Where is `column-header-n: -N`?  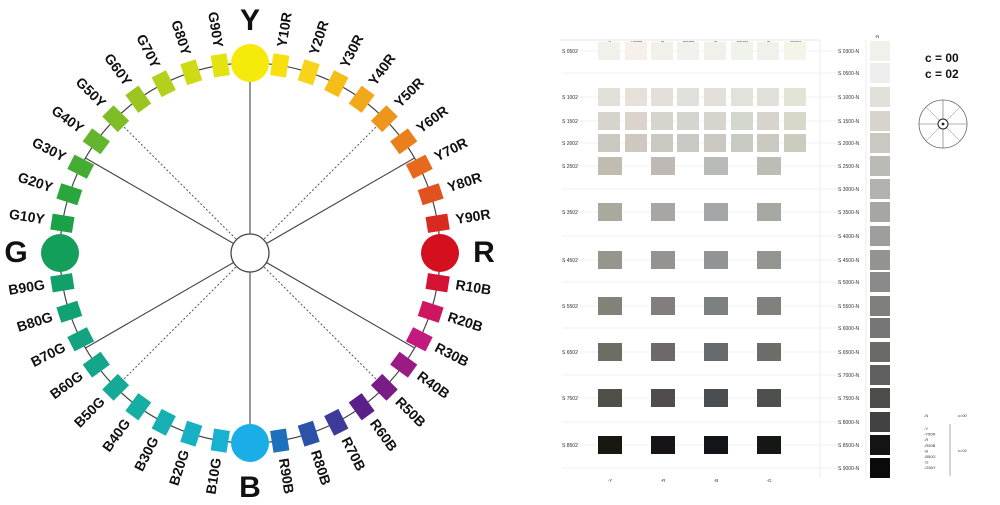
column-header-n: -N is located at coordinates (877, 36).